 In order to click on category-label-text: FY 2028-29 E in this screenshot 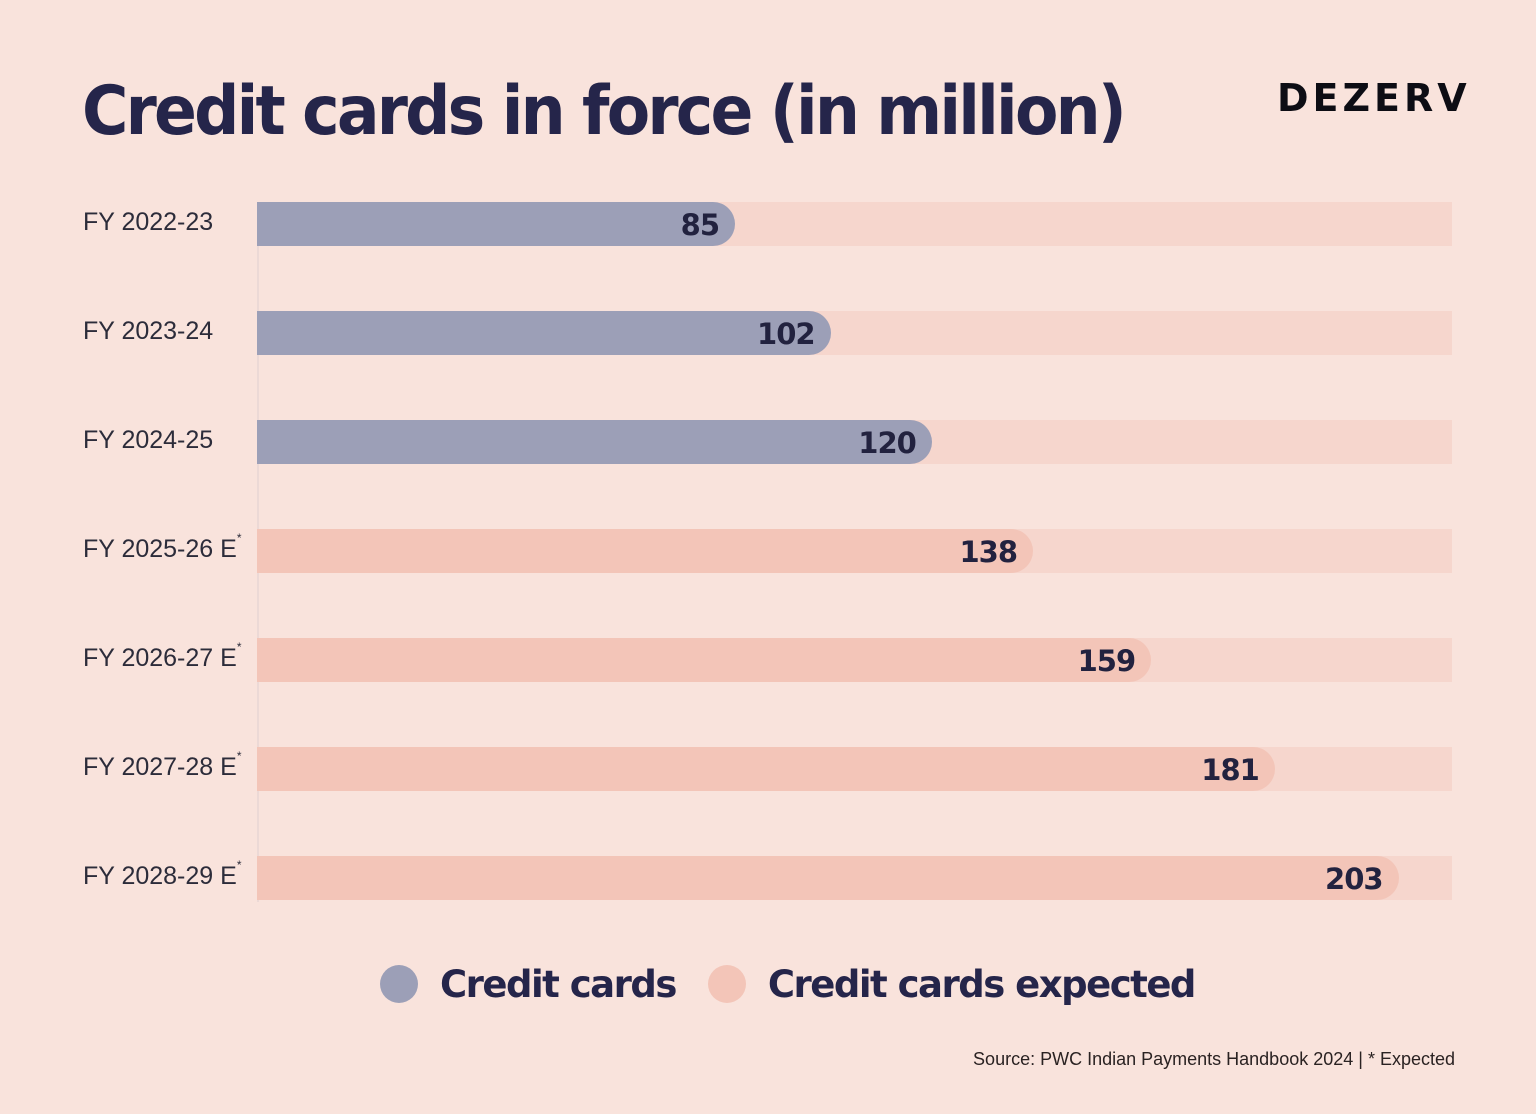, I will do `click(160, 876)`.